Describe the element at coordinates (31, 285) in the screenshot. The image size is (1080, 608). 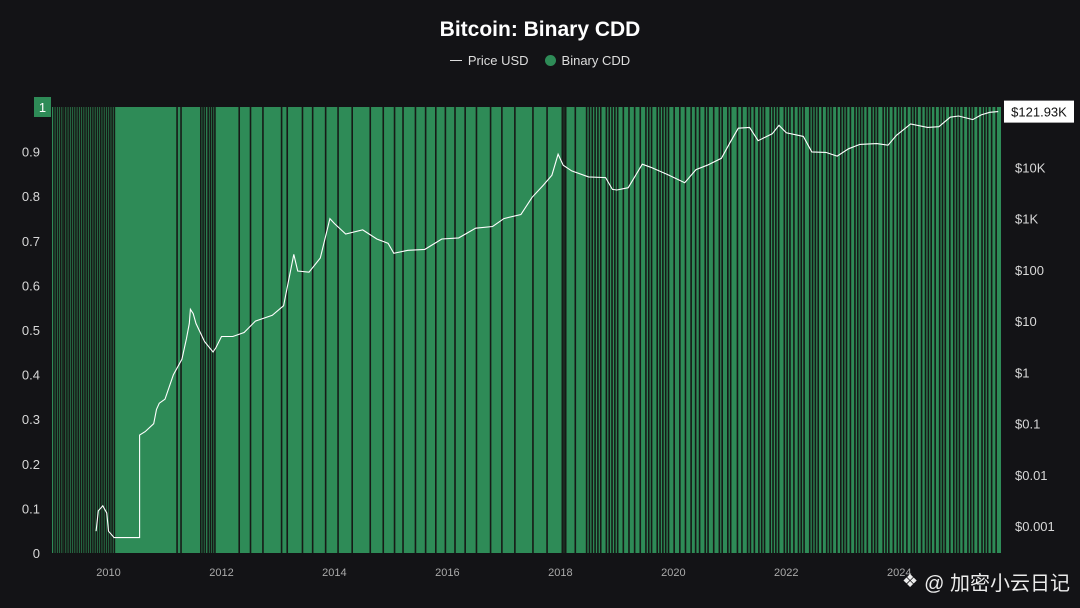
I see `left-tick-label: 0.6` at that location.